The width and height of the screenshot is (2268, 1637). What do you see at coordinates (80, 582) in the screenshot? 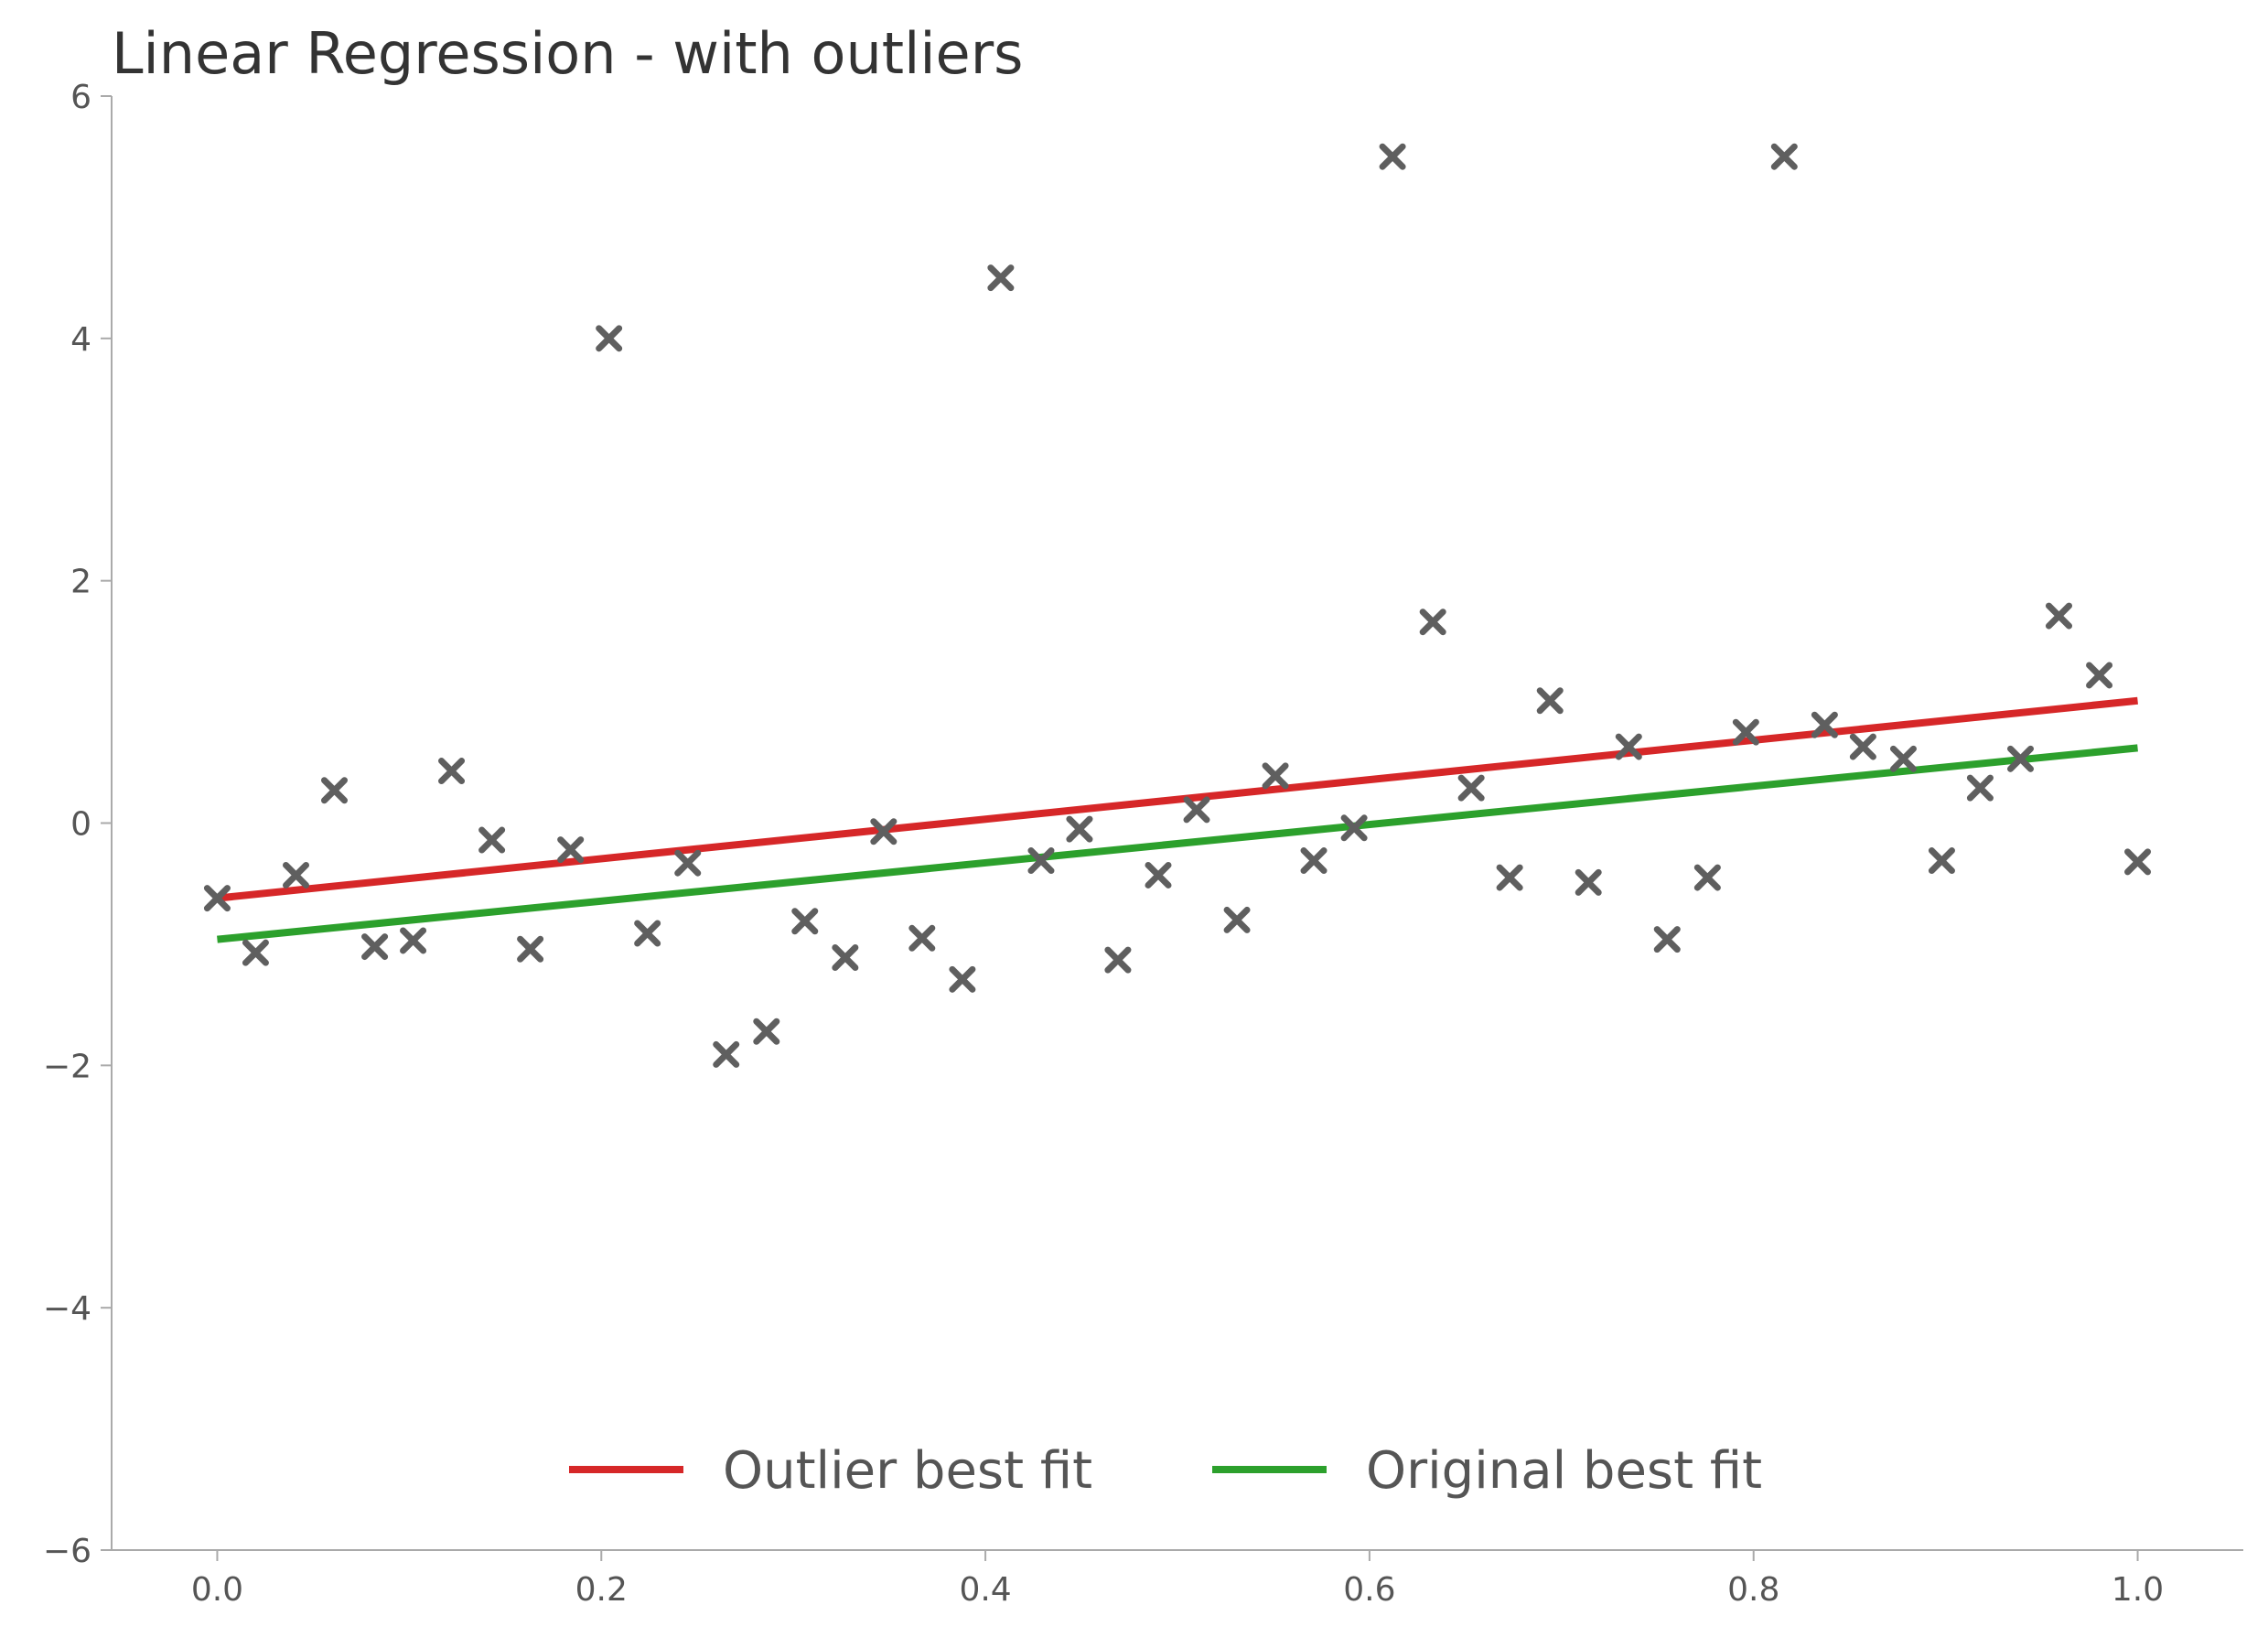
I see `y-tick-label: 2` at bounding box center [80, 582].